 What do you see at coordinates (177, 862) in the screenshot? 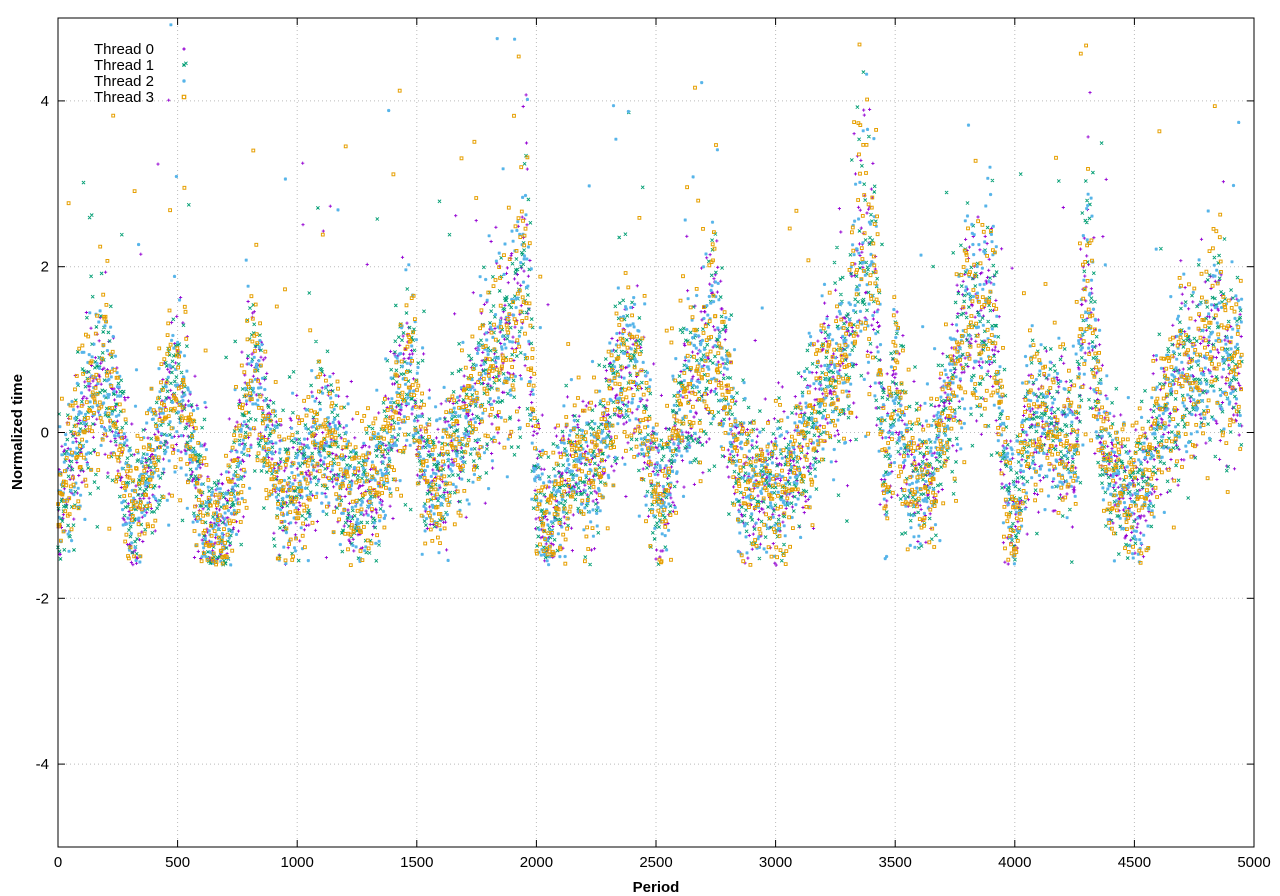
I see `x-tick-label: 500` at bounding box center [177, 862].